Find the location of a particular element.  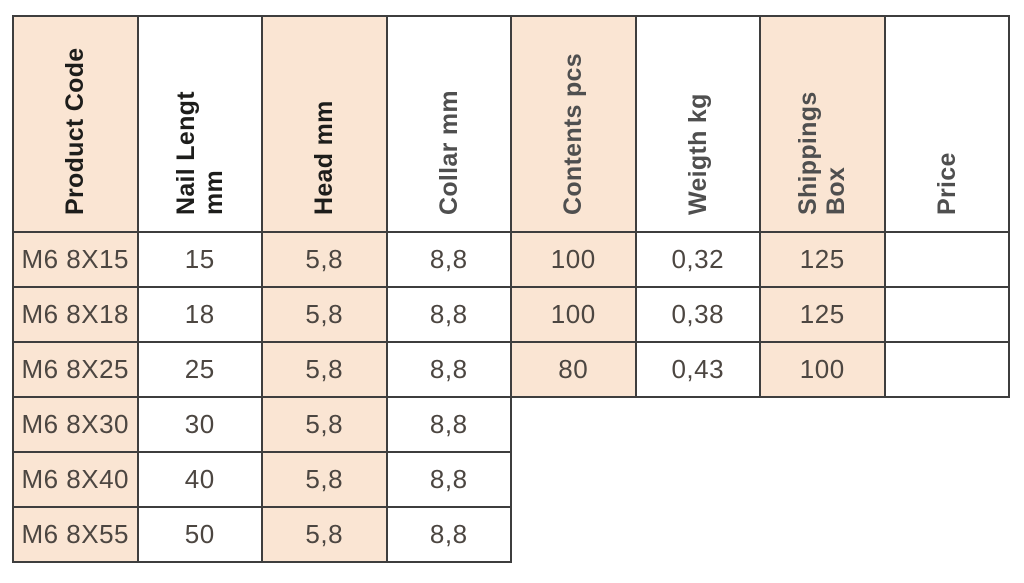

table-row: M6 8X18 18 5,8 8,8 100 0,38 125 is located at coordinates (511, 314).